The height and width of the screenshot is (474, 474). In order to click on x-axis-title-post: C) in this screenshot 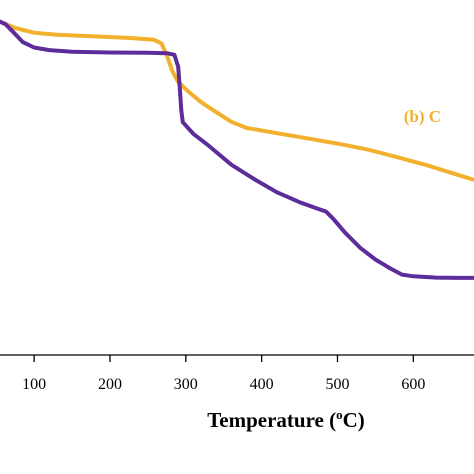, I will do `click(354, 420)`.